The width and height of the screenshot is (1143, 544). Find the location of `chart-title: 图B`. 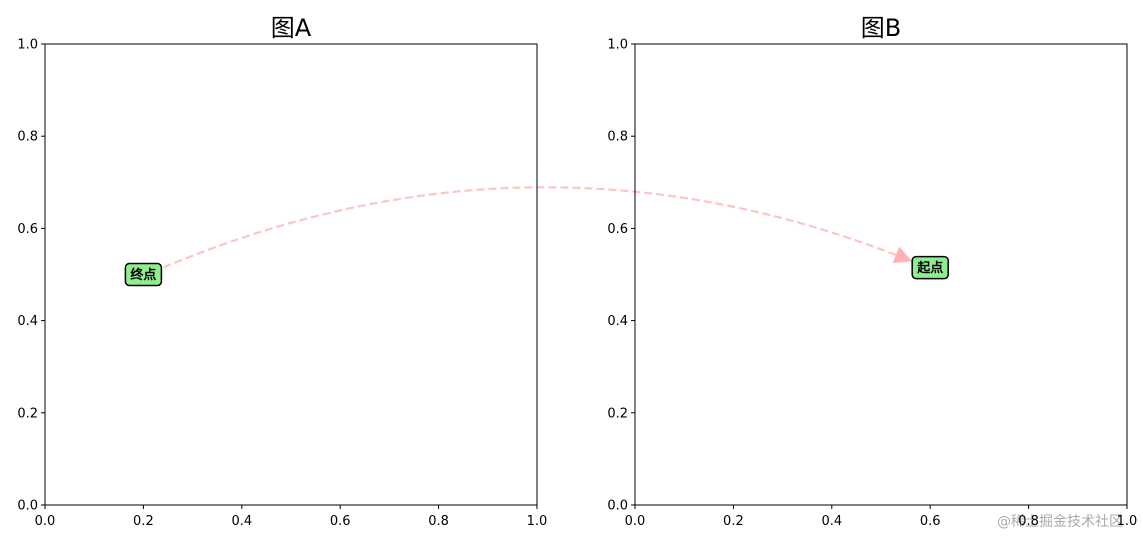

chart-title: 图B is located at coordinates (881, 28).